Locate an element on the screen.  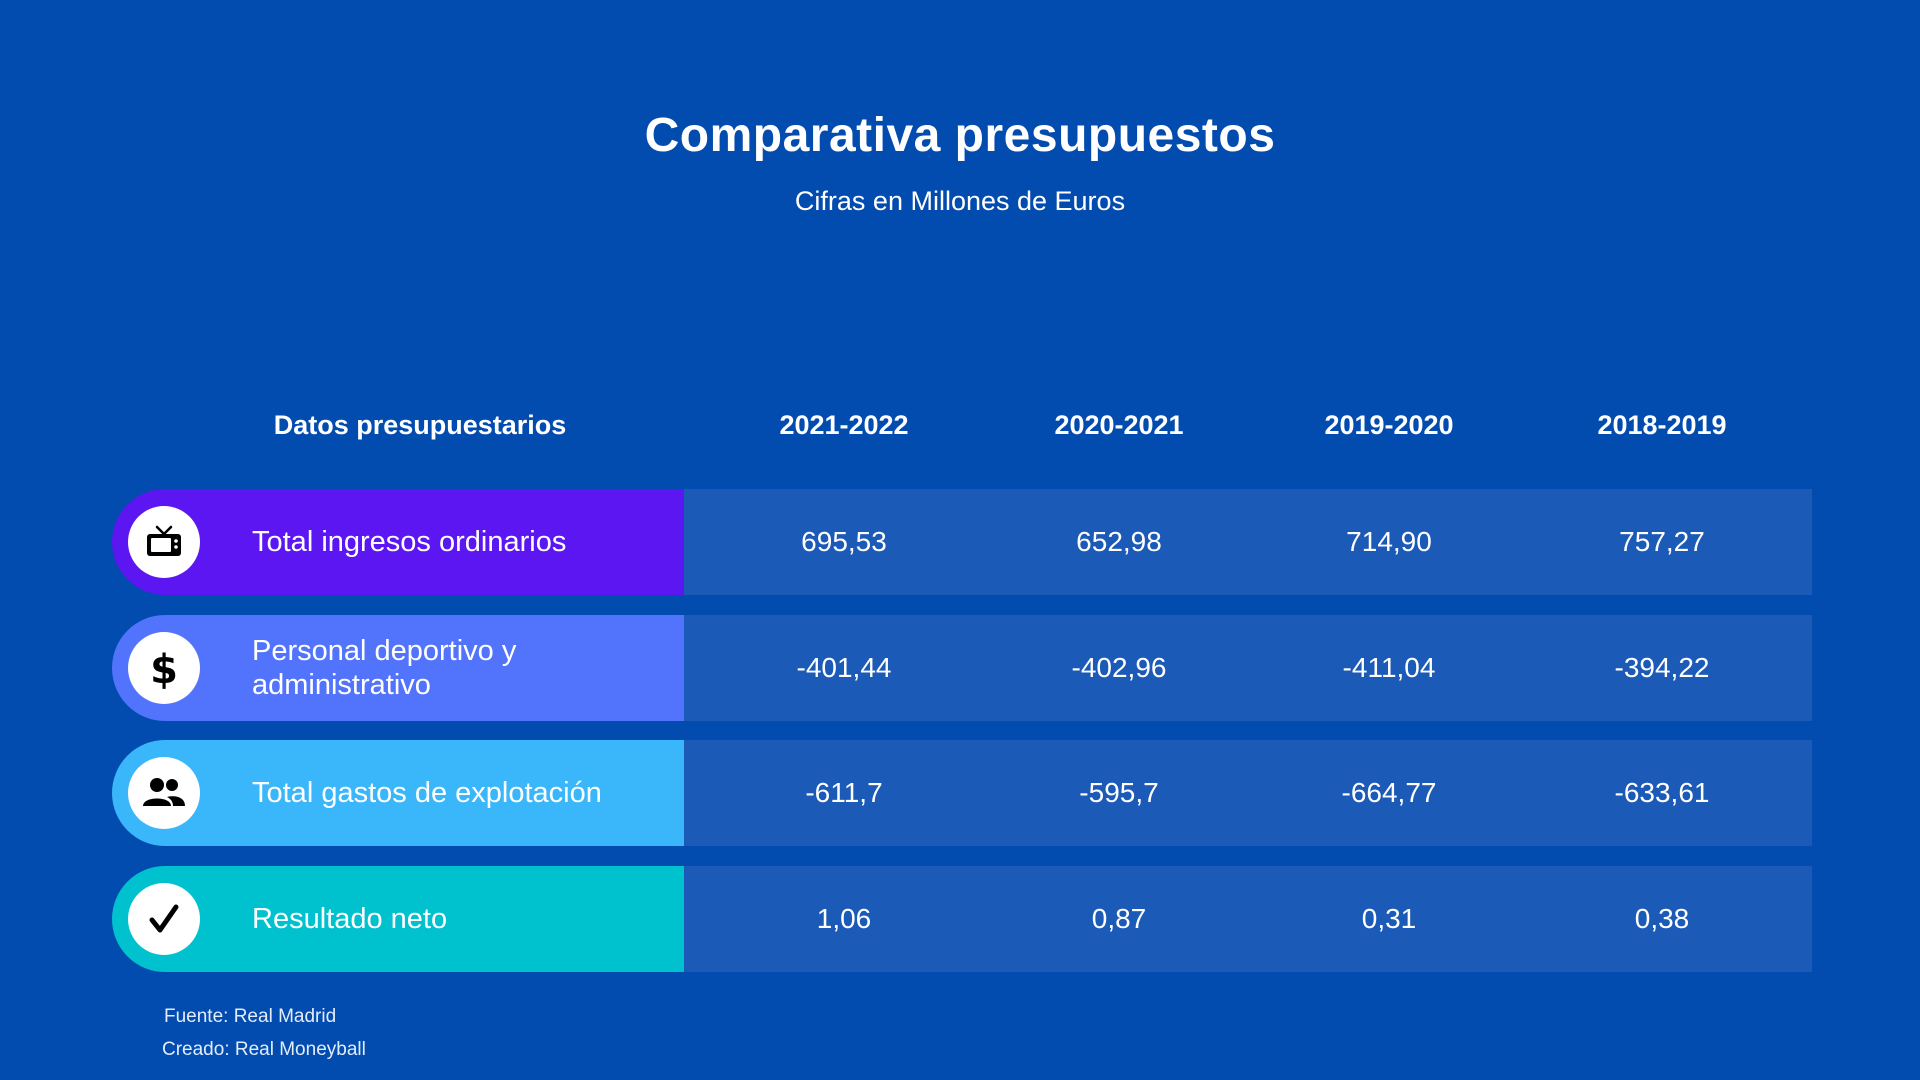
page-subtitle: Cifras en Millones de Euros is located at coordinates (960, 201).